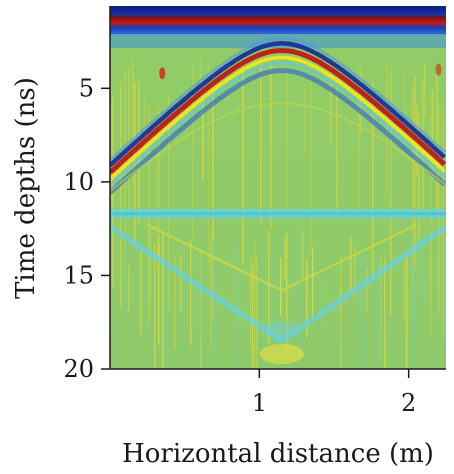 The image size is (454, 474). I want to click on x-tick-label-1: 1, so click(259, 403).